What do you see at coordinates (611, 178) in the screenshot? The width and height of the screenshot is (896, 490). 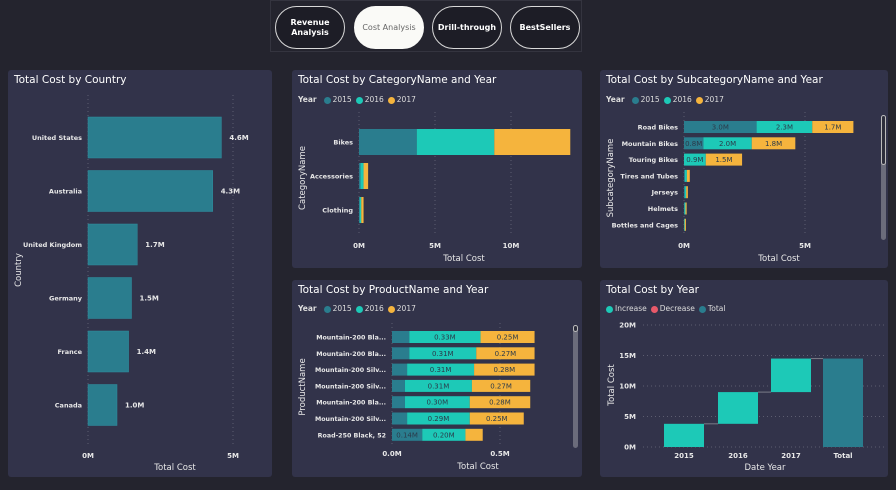 I see `y-axis-title: SubcategoryName` at bounding box center [611, 178].